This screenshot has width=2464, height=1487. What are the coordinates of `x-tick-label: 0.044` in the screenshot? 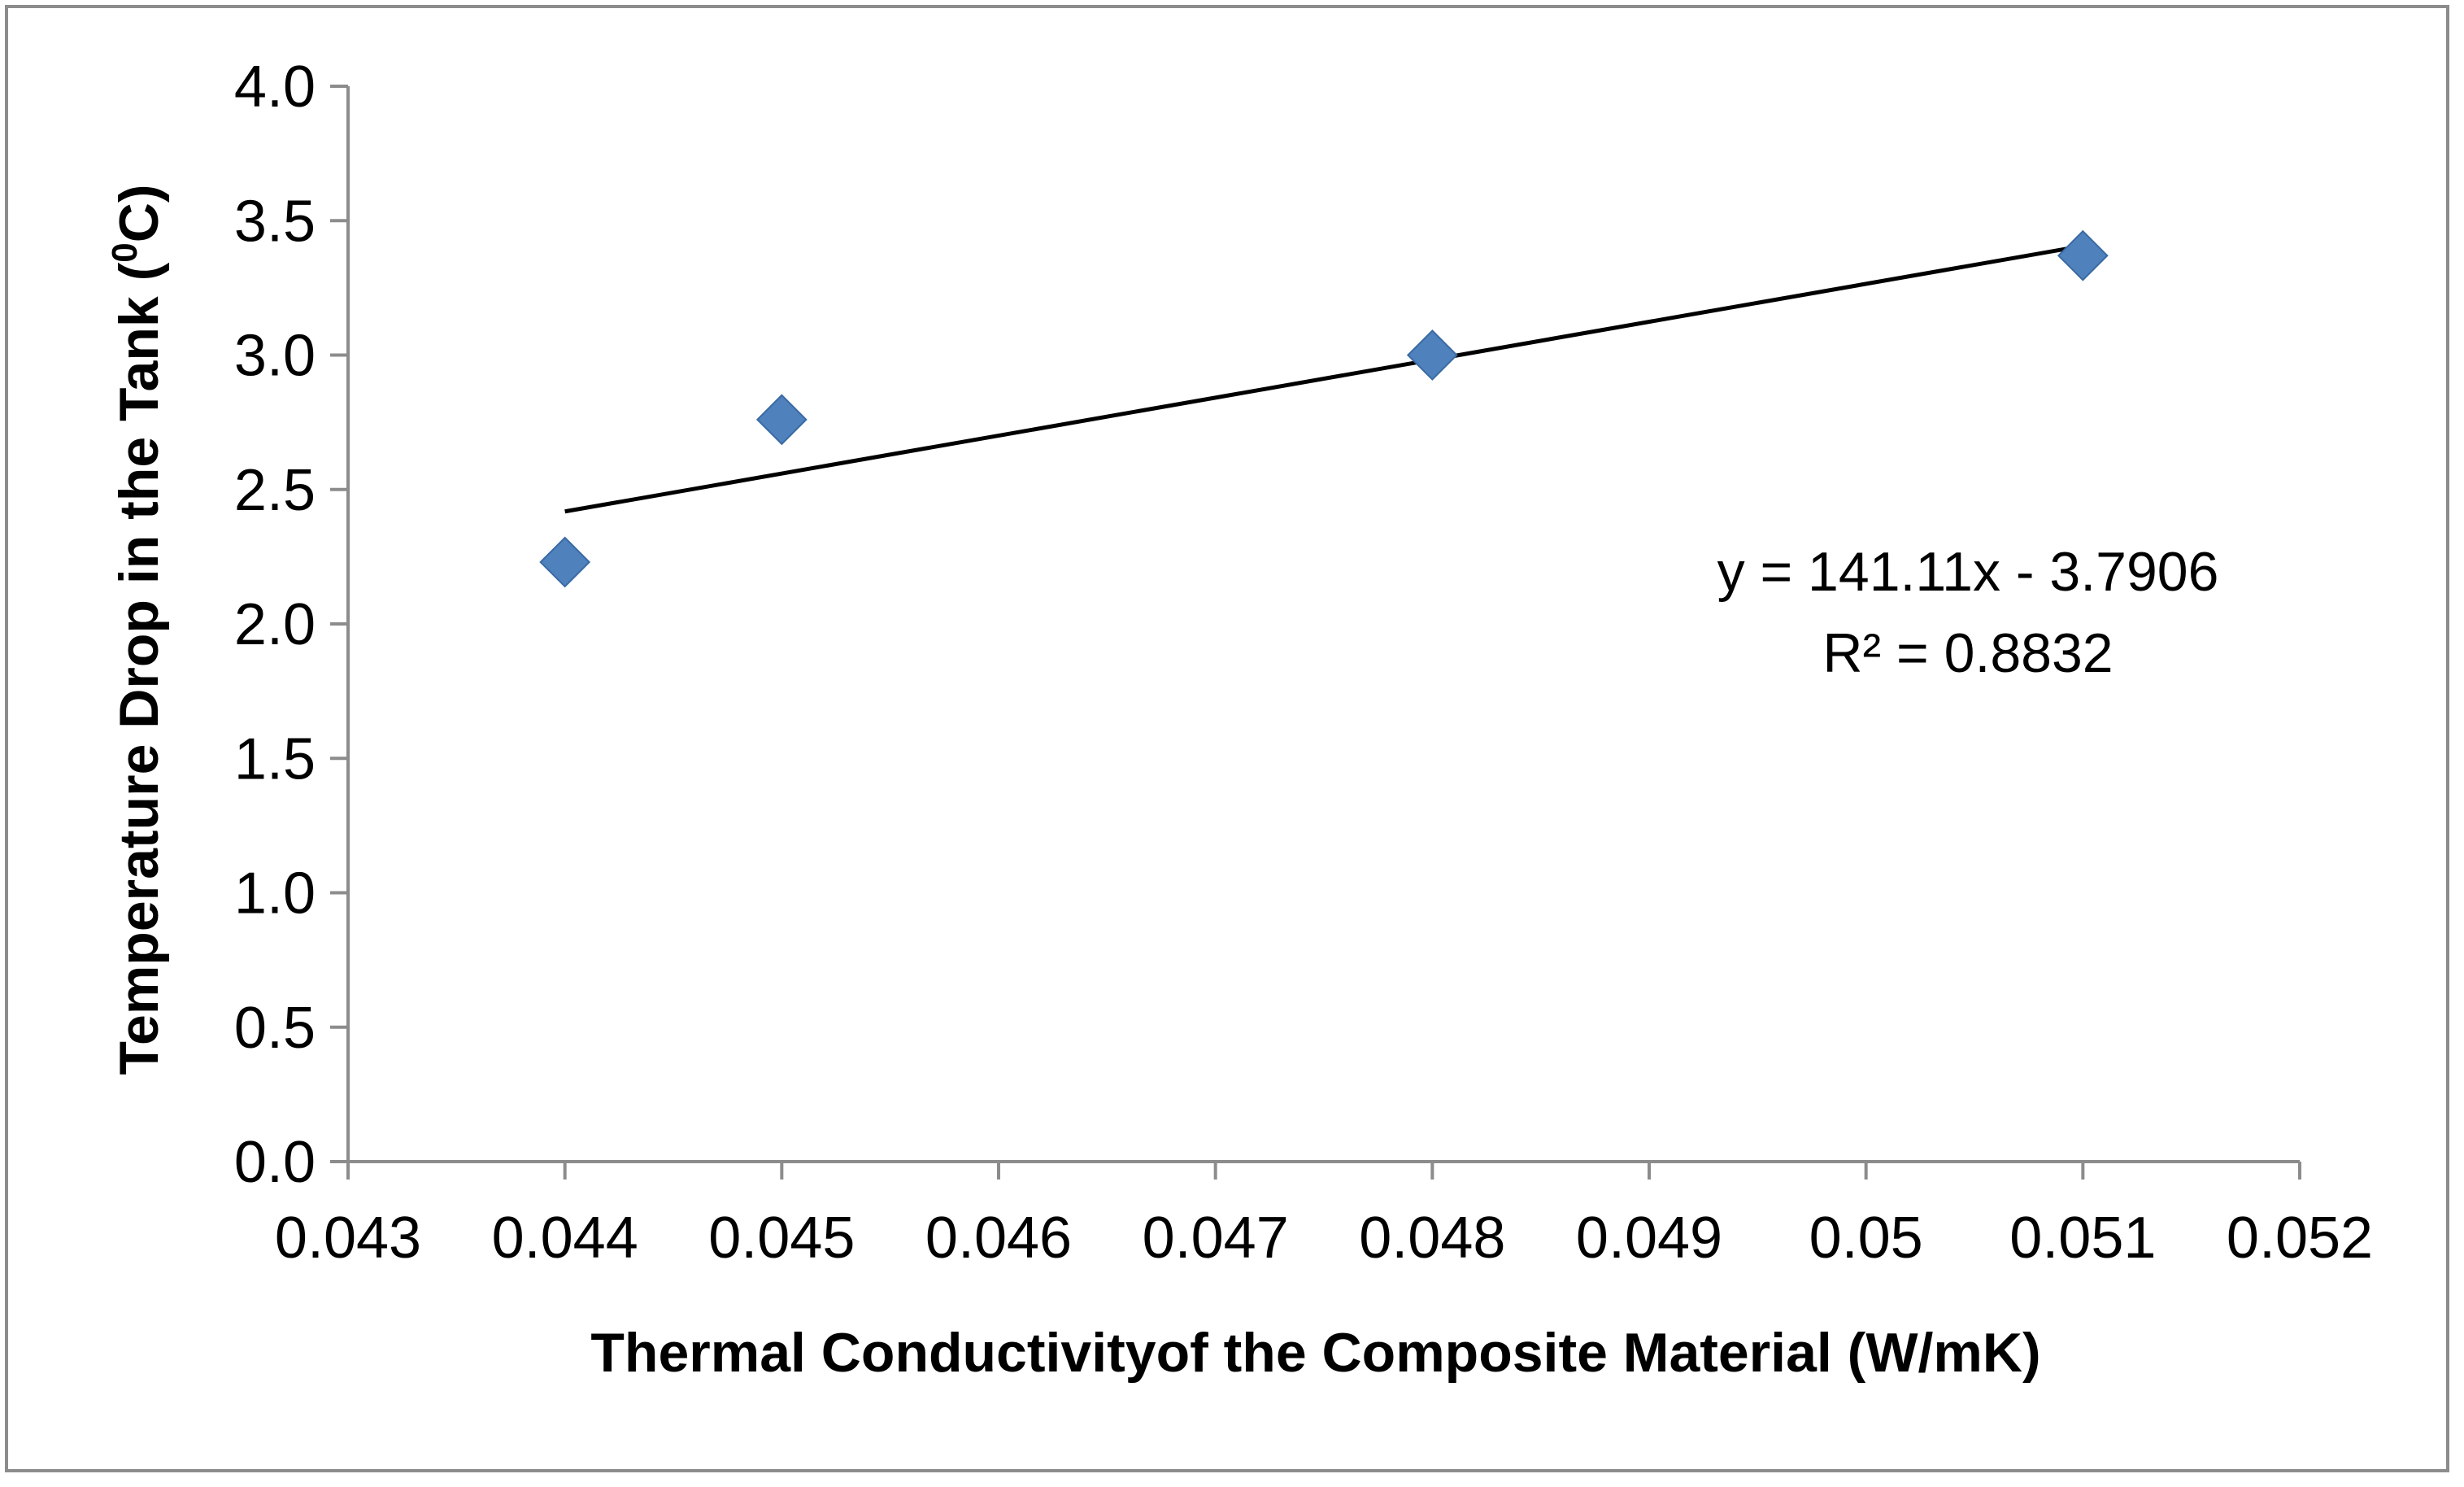 It's located at (565, 1238).